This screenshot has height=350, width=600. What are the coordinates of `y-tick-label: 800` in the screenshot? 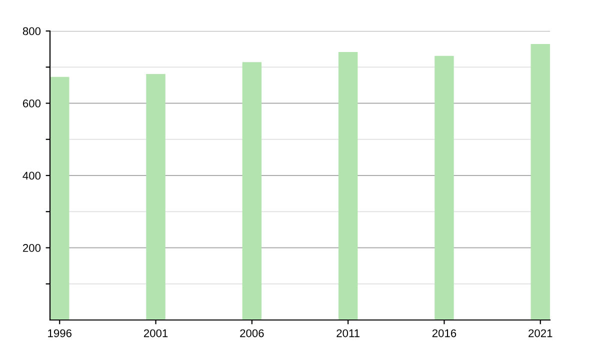 It's located at (31, 31).